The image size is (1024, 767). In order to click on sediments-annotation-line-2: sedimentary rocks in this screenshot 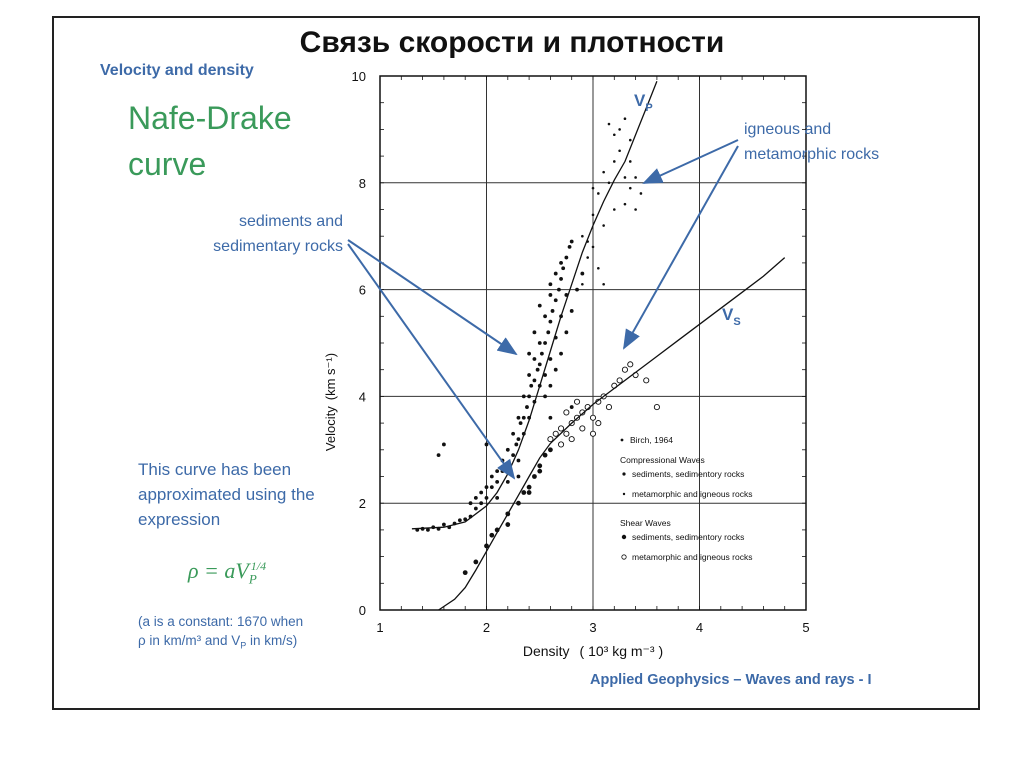, I will do `click(278, 246)`.